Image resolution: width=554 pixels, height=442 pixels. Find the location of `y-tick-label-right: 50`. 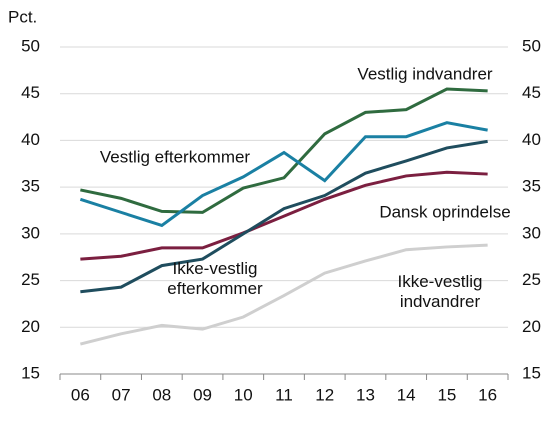

y-tick-label-right: 50 is located at coordinates (531, 45).